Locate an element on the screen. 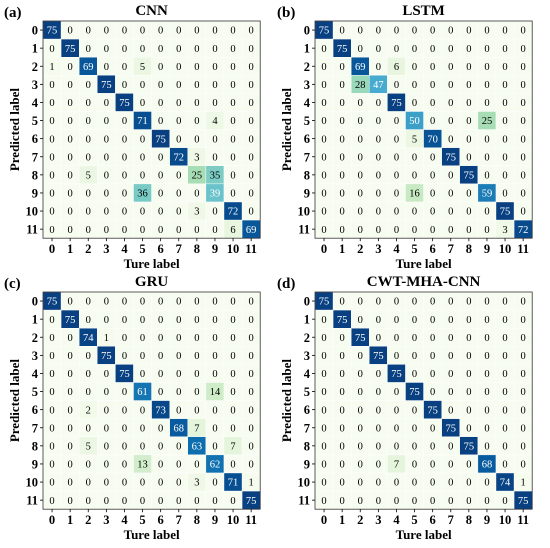 The height and width of the screenshot is (548, 550). y-tick-label: 8 is located at coordinates (35, 175).